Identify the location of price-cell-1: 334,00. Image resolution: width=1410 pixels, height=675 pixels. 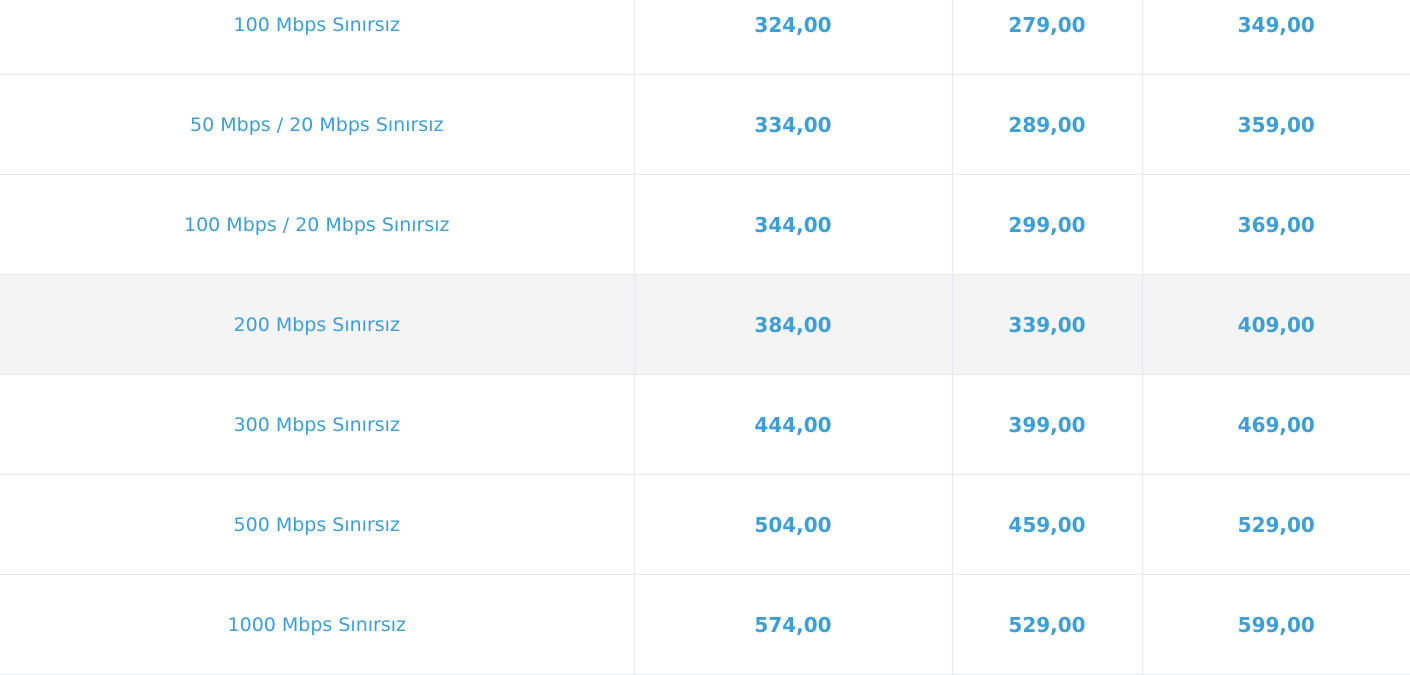
(792, 124).